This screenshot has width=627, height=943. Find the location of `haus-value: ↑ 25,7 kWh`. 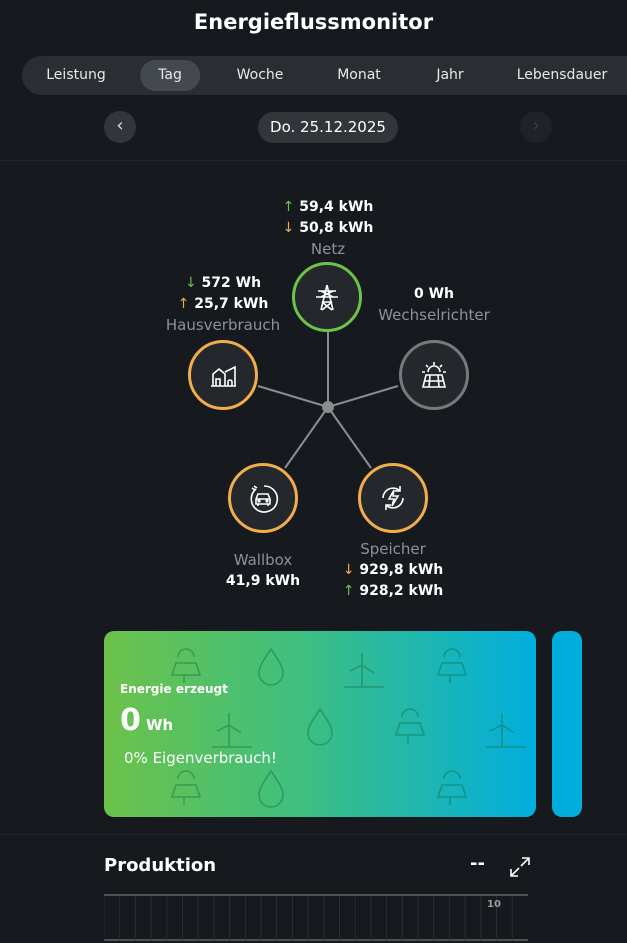

haus-value: ↑ 25,7 kWh is located at coordinates (223, 304).